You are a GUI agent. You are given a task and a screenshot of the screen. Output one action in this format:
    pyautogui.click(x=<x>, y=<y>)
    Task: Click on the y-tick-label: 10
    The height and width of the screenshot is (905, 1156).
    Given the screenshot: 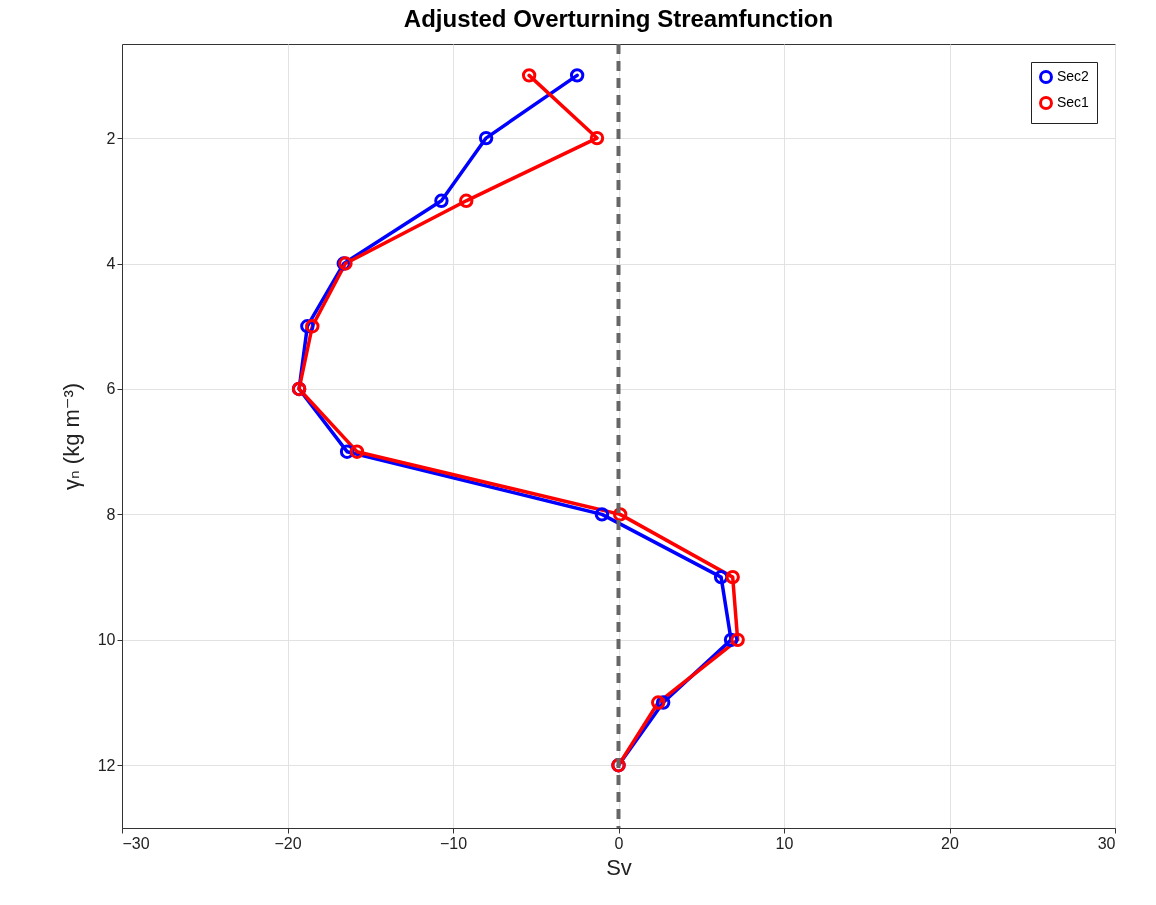 What is the action you would take?
    pyautogui.click(x=106, y=640)
    